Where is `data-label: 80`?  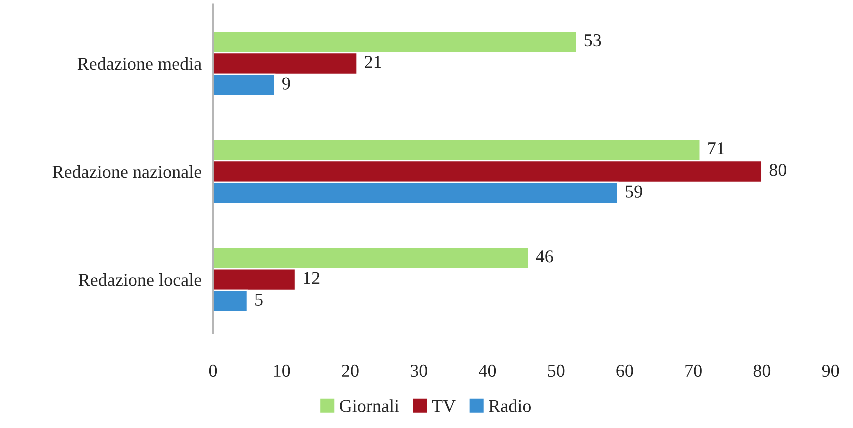
data-label: 80 is located at coordinates (778, 170).